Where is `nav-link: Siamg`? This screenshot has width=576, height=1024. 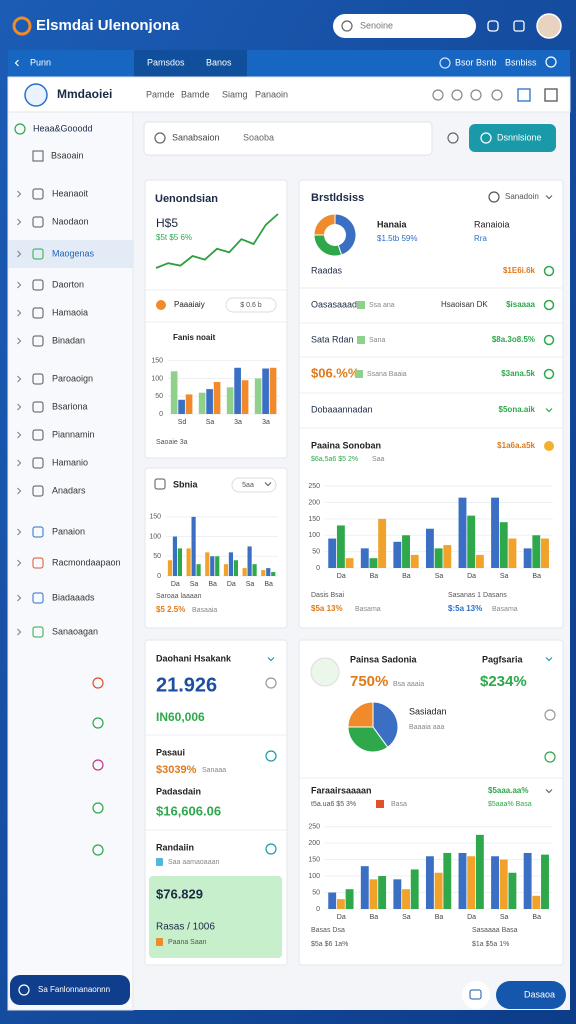 nav-link: Siamg is located at coordinates (235, 94).